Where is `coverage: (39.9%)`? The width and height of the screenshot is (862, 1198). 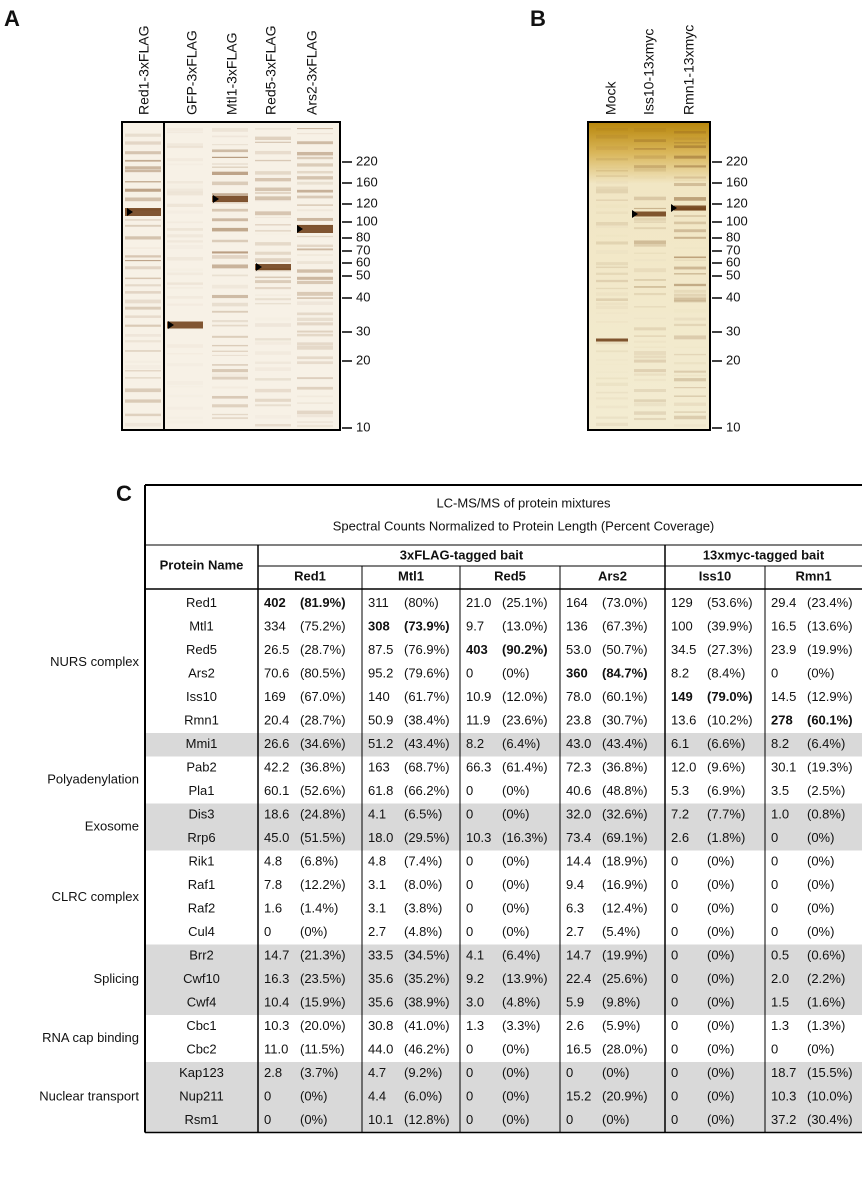
coverage: (39.9%) is located at coordinates (730, 626).